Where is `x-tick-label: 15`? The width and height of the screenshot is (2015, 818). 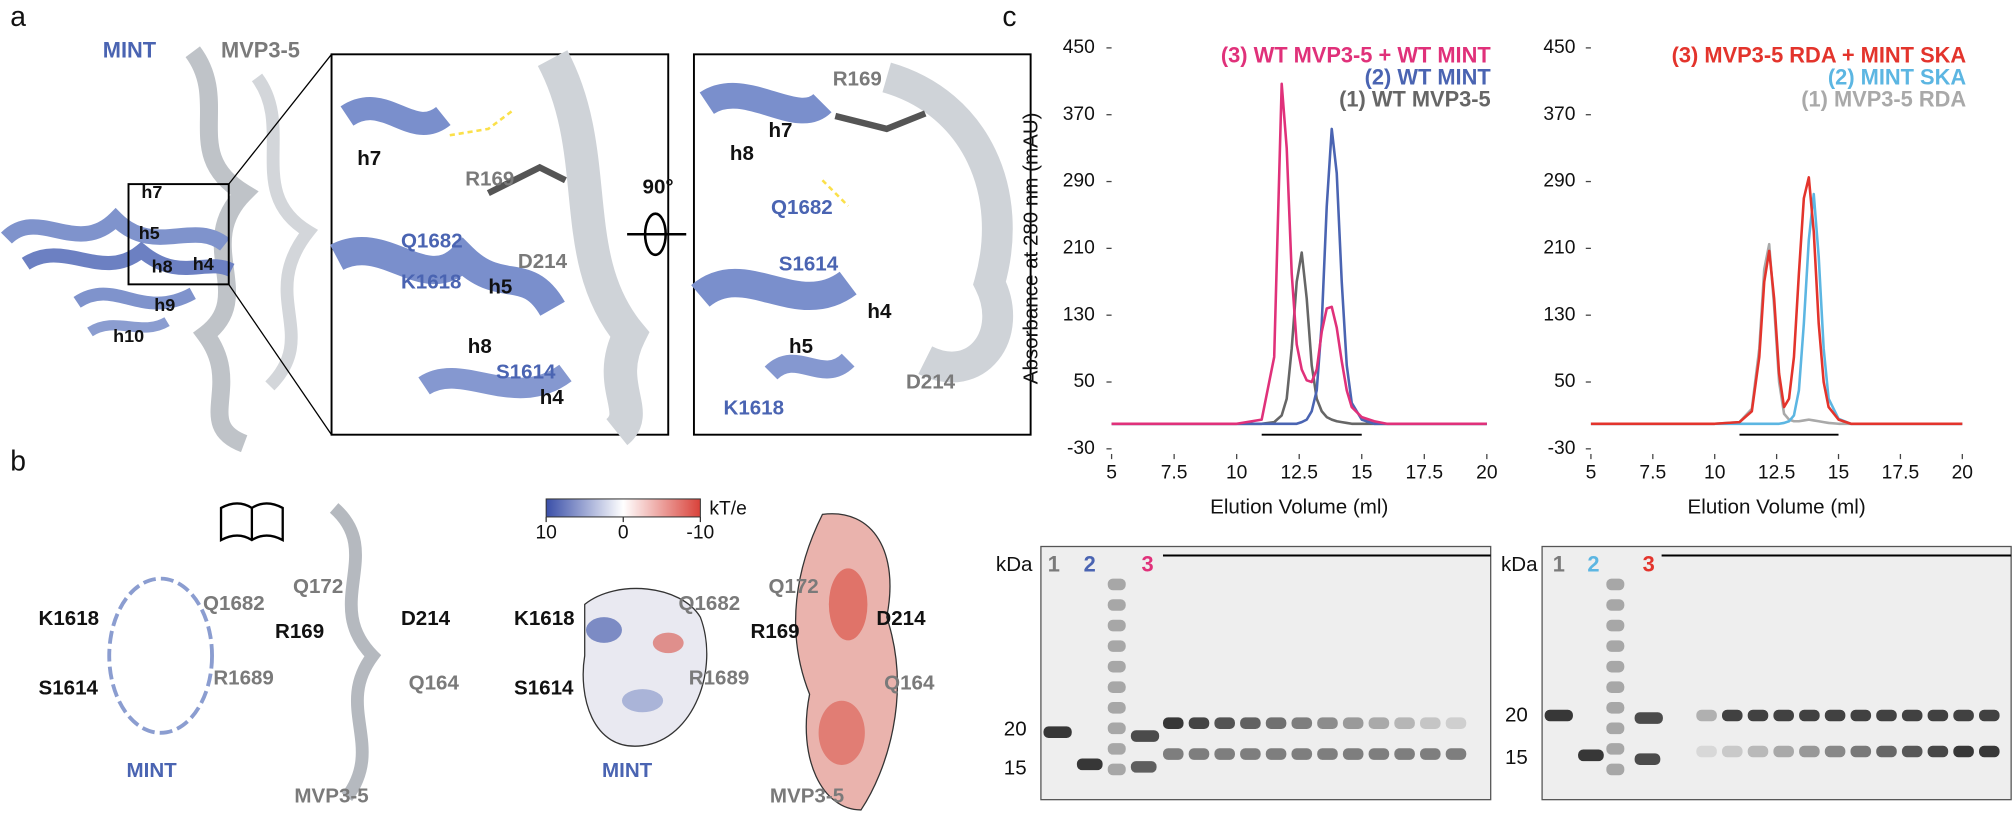
x-tick-label: 15 is located at coordinates (1361, 472).